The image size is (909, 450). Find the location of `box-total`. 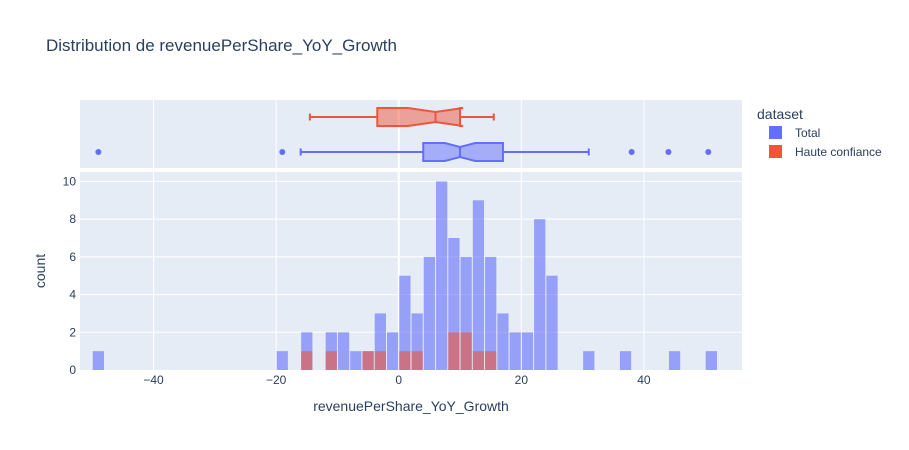

box-total is located at coordinates (403, 152).